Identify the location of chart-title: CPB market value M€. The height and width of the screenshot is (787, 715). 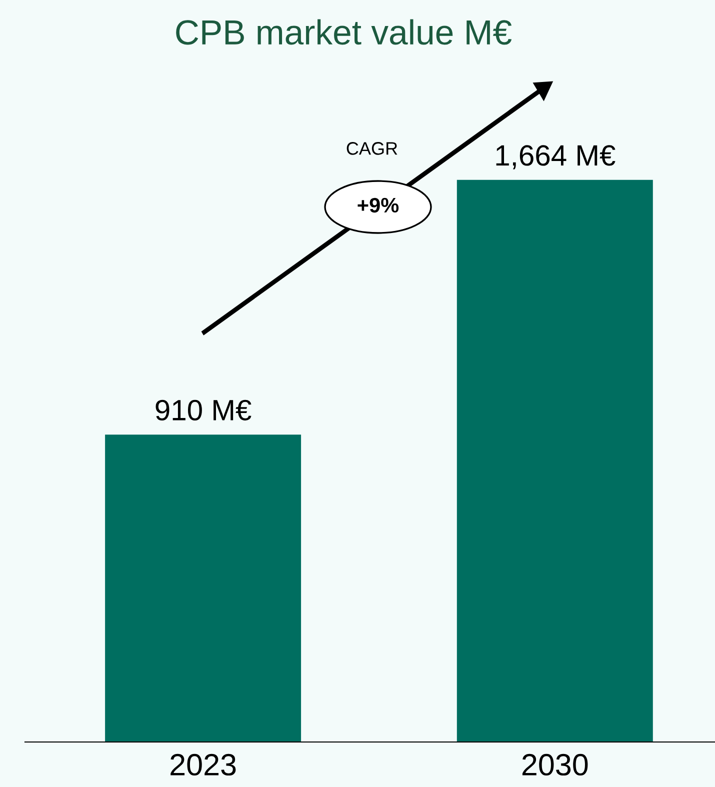
(344, 32).